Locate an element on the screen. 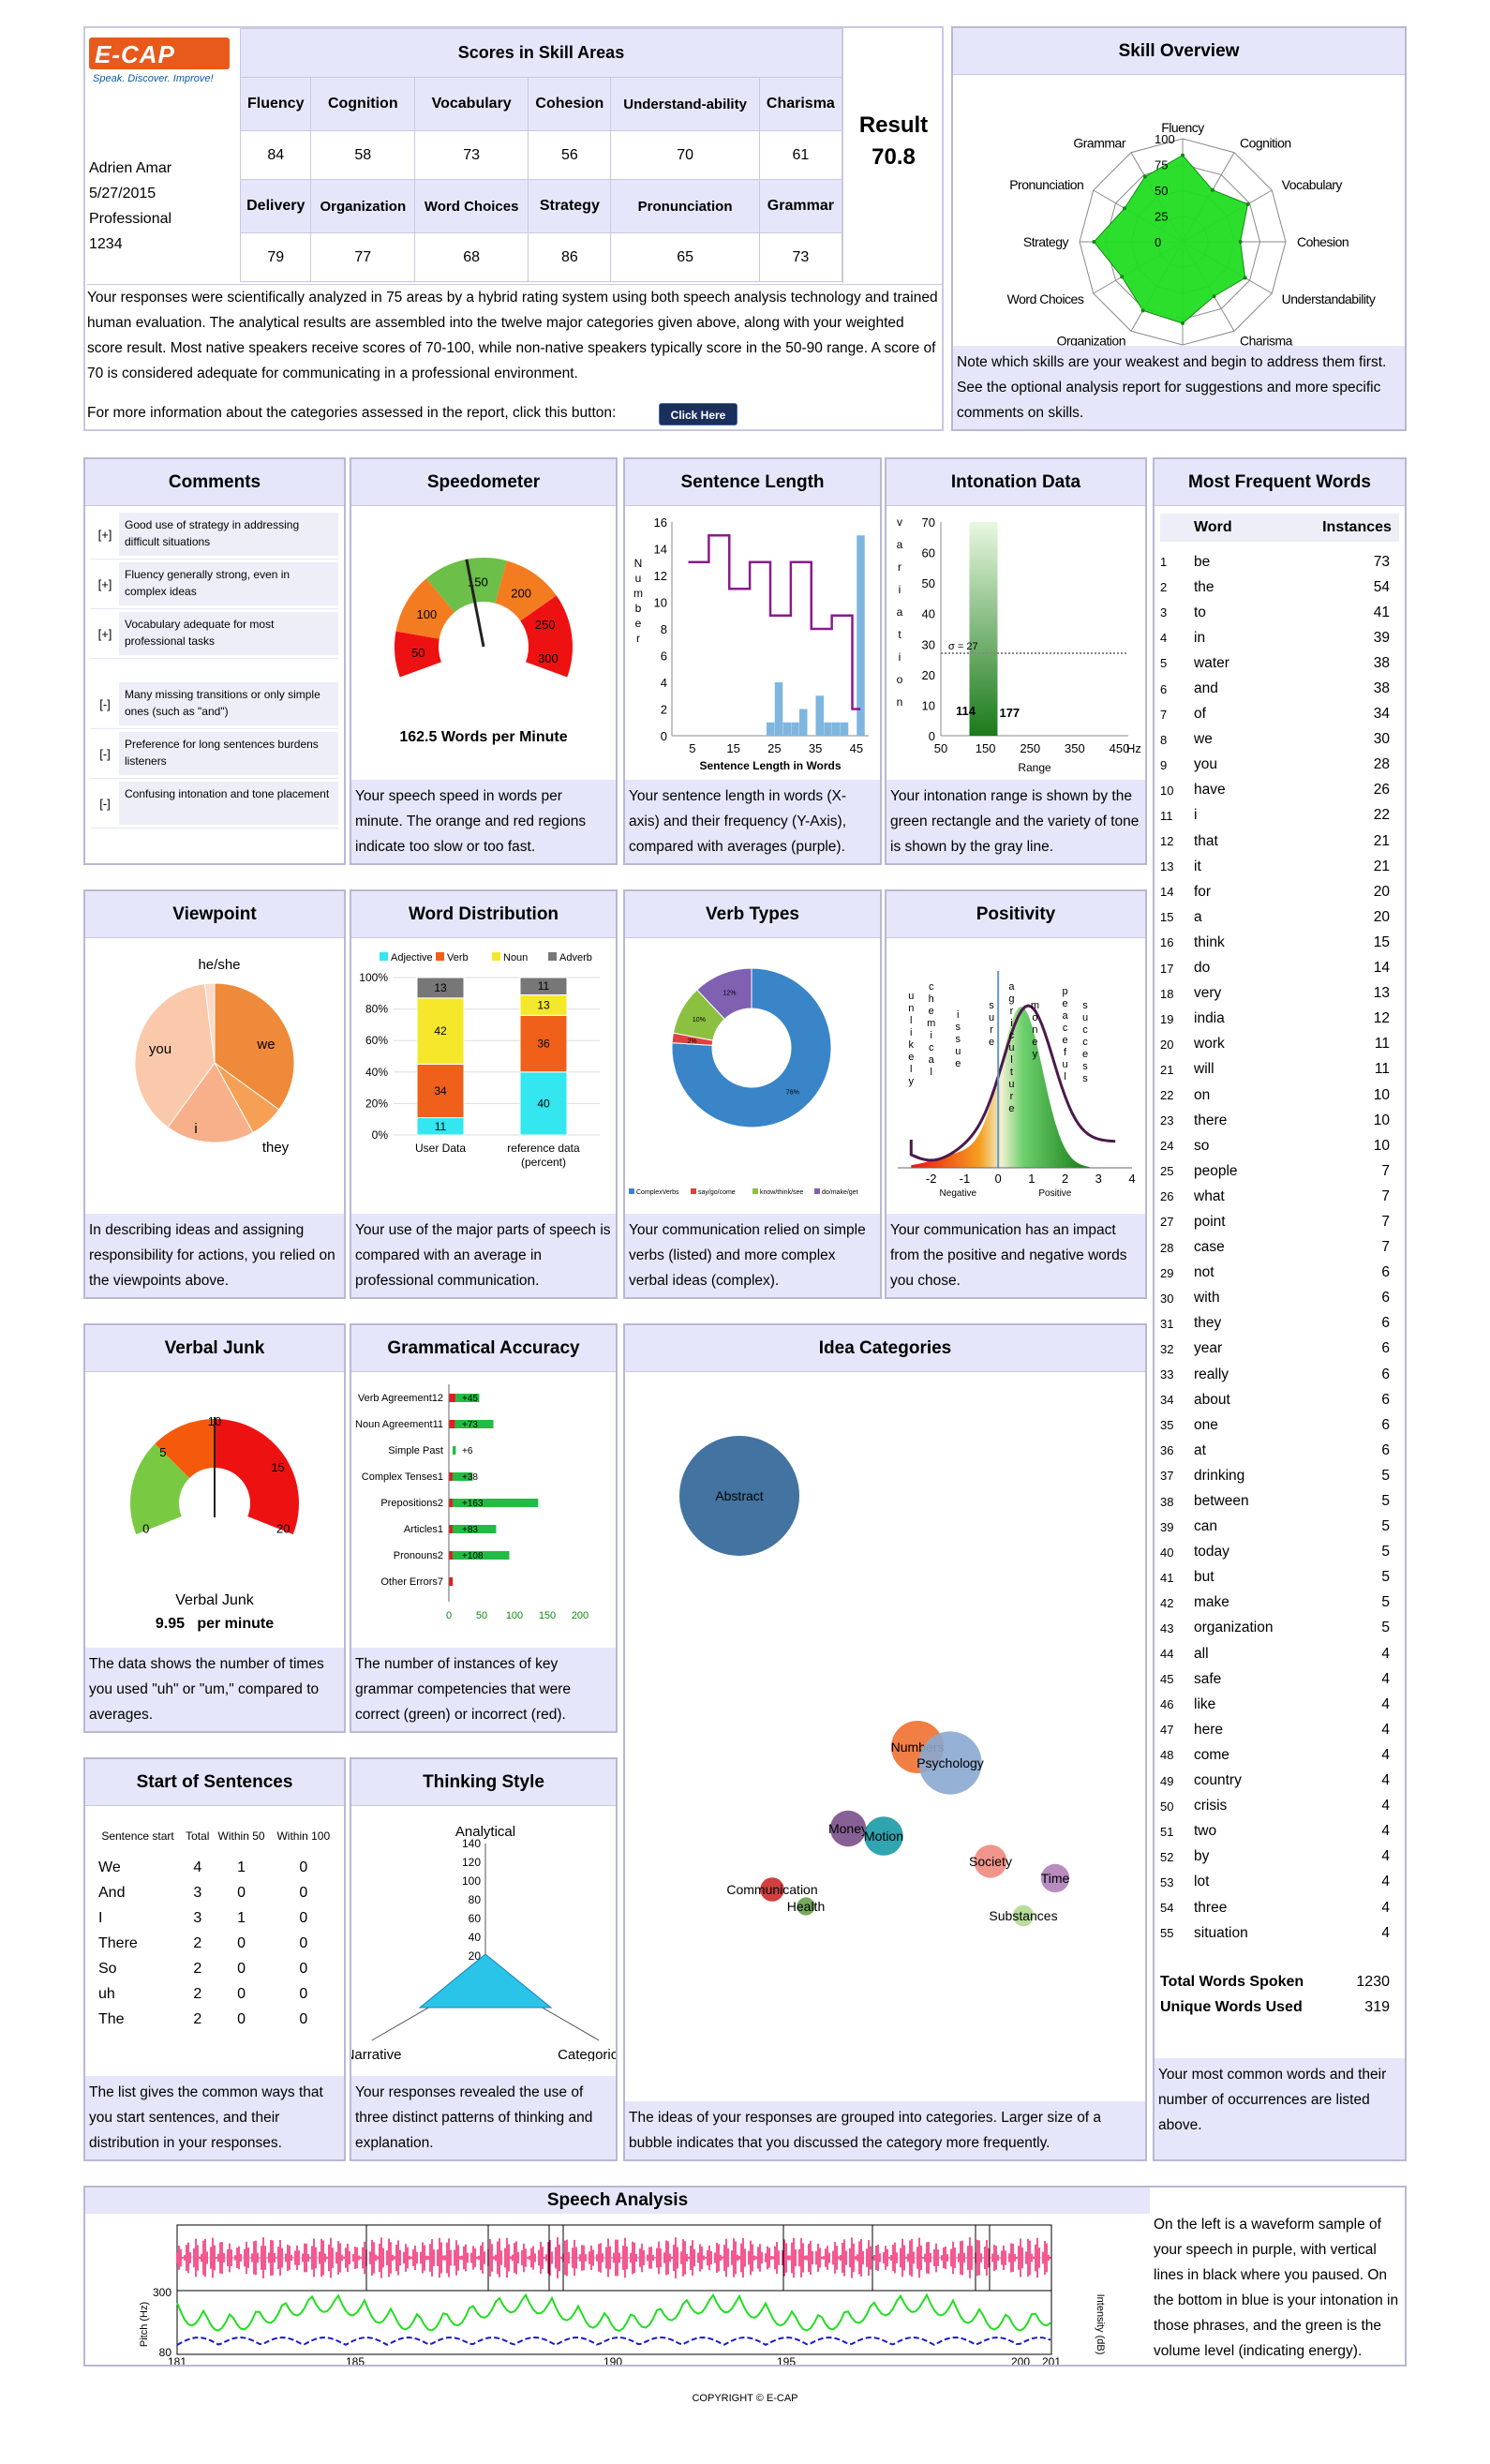  slice-label: 10% is located at coordinates (699, 1020).